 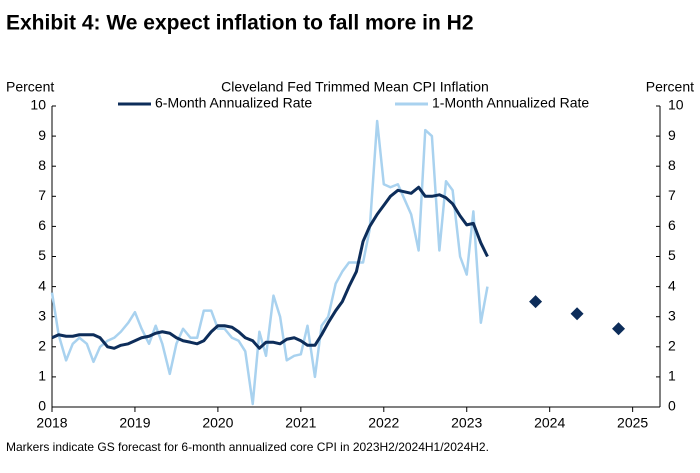 What do you see at coordinates (217, 423) in the screenshot?
I see `x-tick-label: 2020` at bounding box center [217, 423].